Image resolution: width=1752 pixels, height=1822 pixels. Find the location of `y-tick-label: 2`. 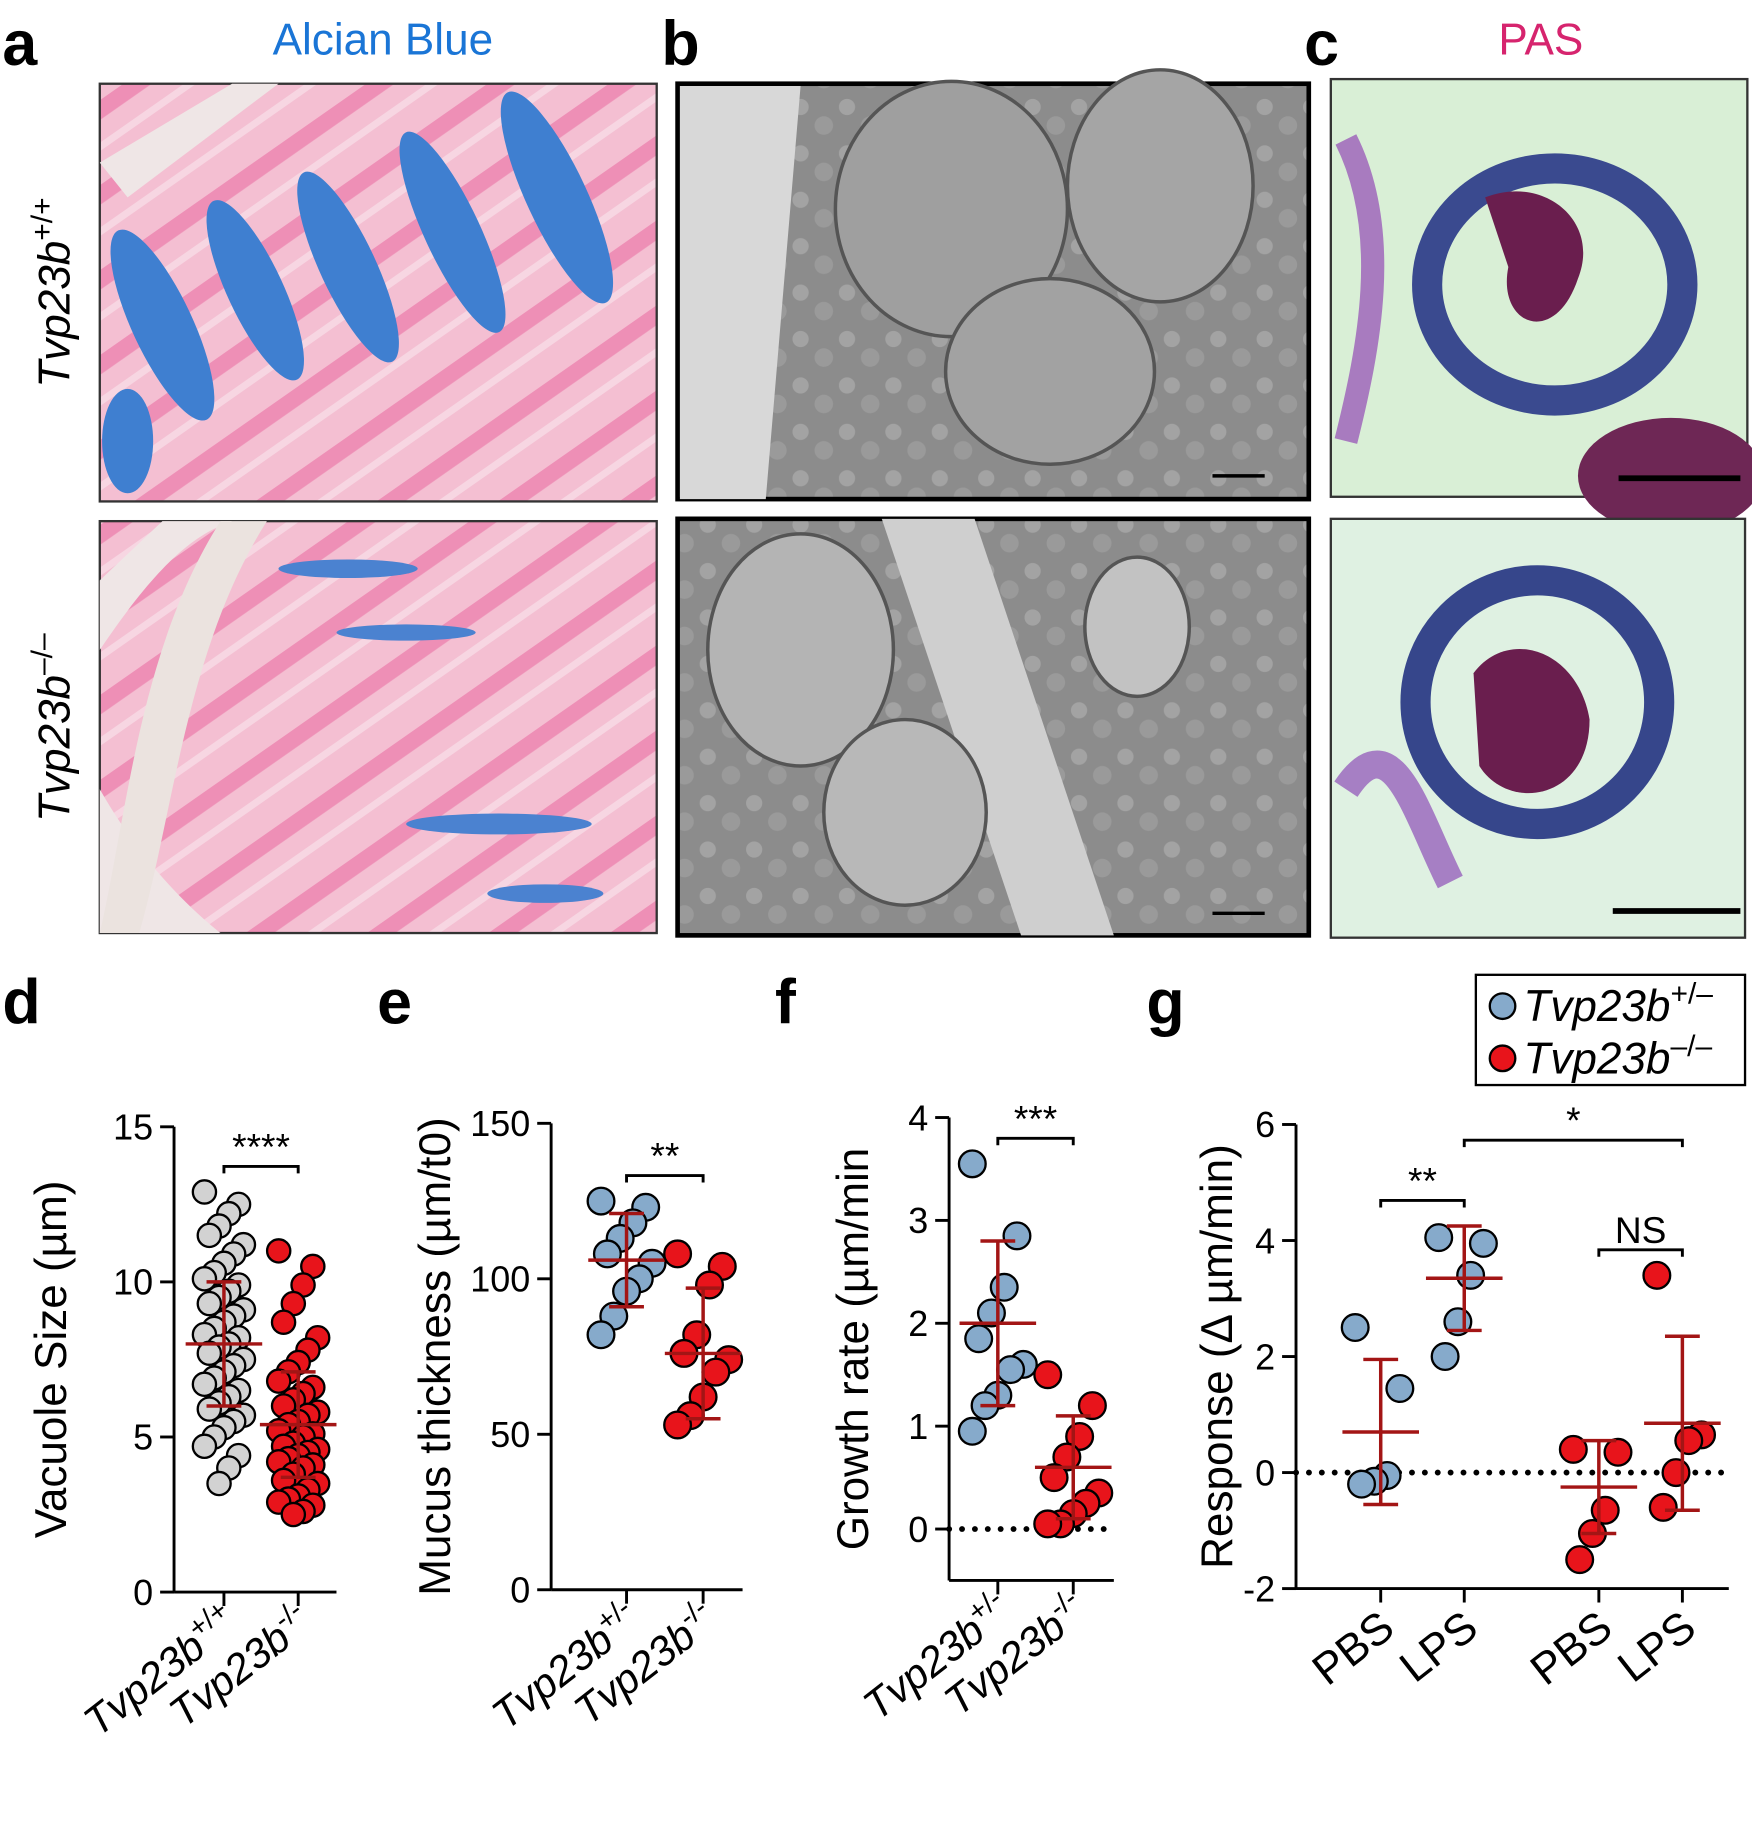

y-tick-label: 2 is located at coordinates (1265, 1356).